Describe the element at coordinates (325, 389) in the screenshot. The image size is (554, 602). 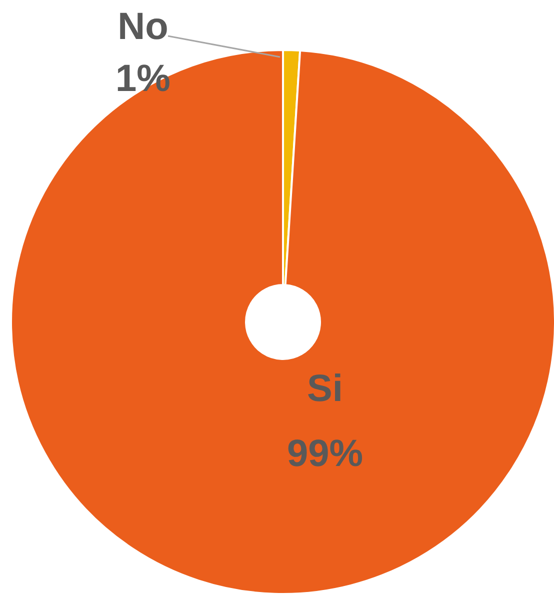
I see `slice-label: Si` at that location.